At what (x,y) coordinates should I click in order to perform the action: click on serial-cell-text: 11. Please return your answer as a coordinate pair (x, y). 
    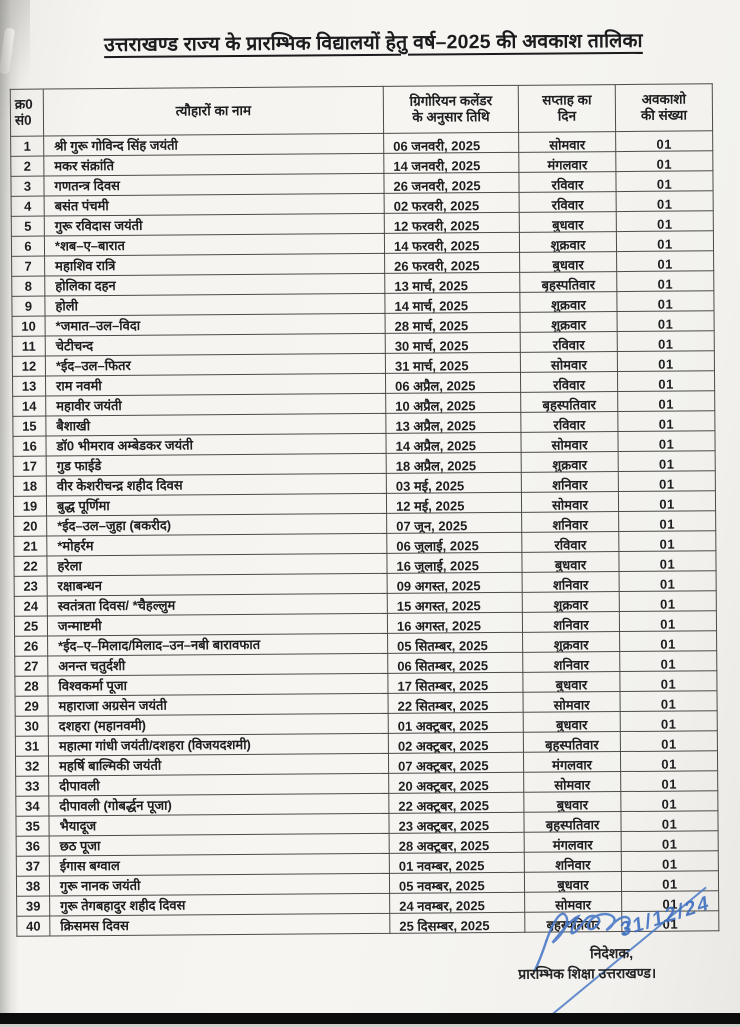
    Looking at the image, I should click on (28, 346).